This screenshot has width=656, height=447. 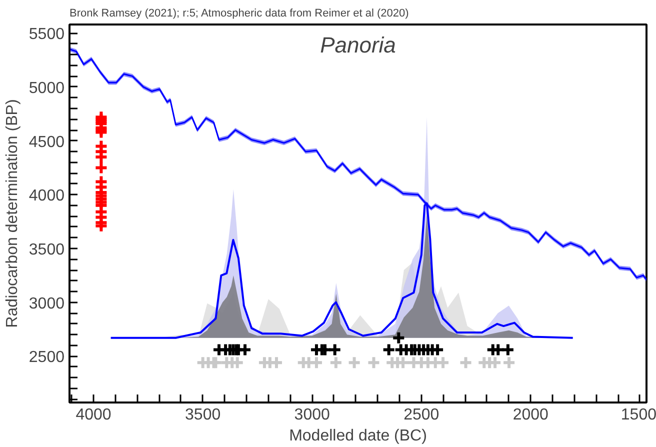 I want to click on y-axis-title: Radiocarbon determination (BP), so click(x=12, y=213).